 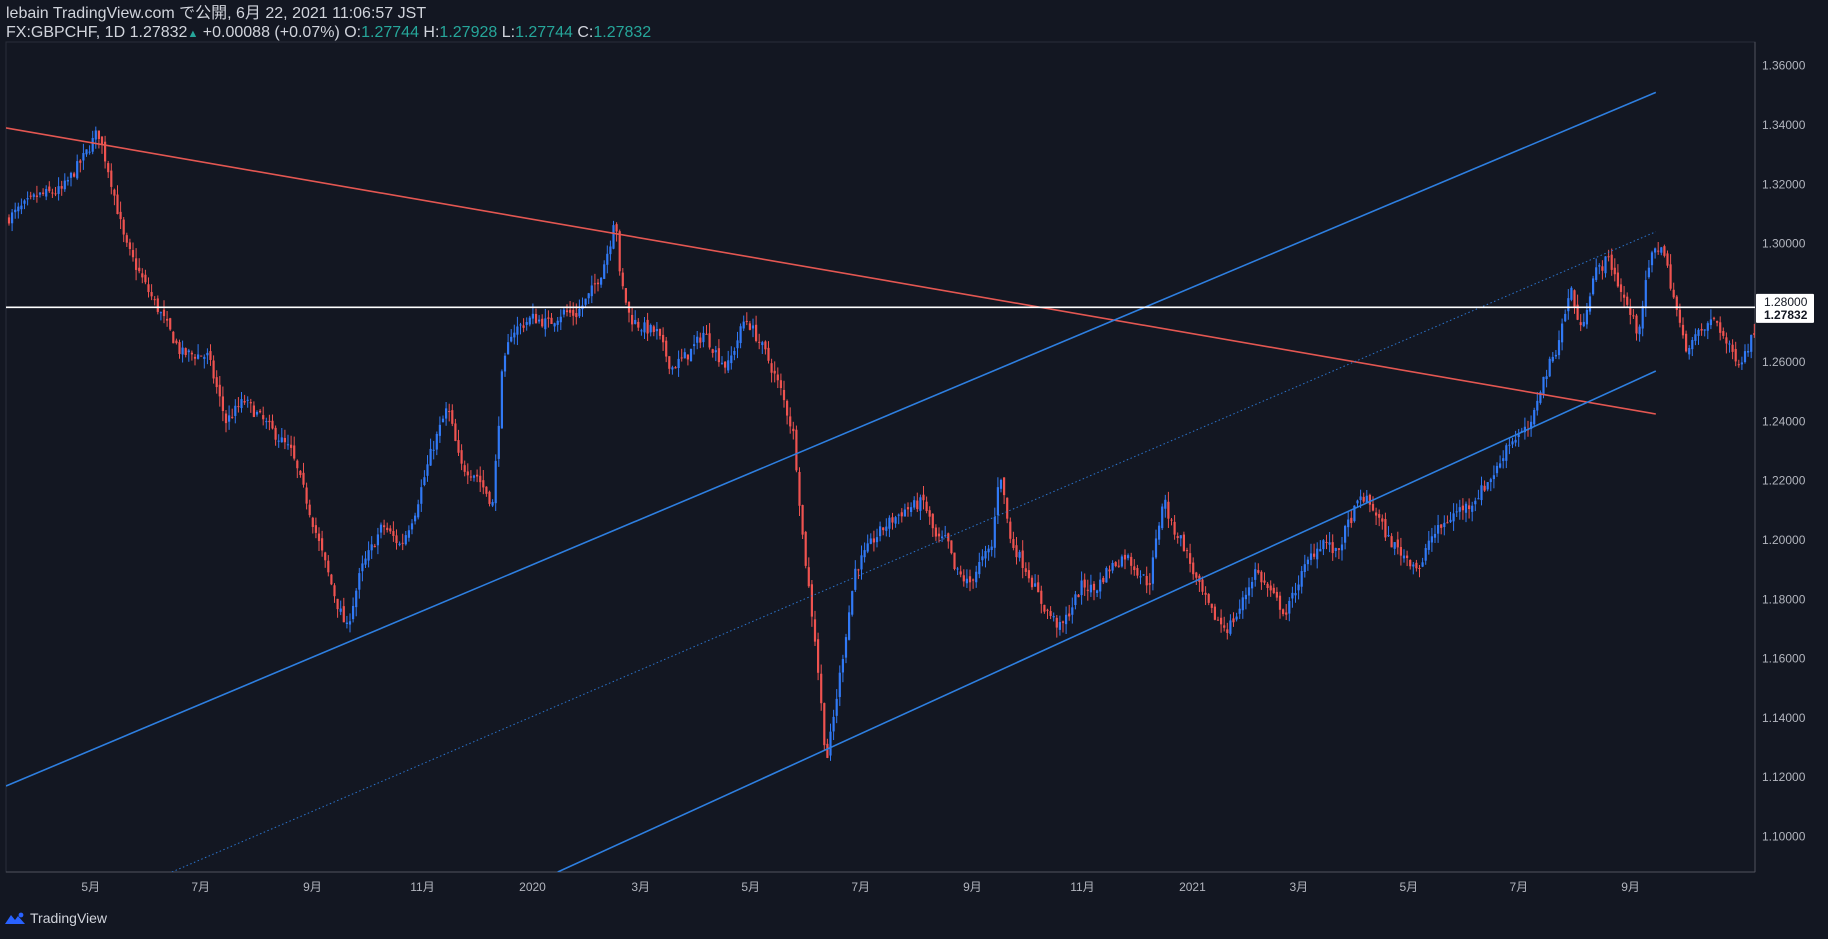 What do you see at coordinates (66, 32) in the screenshot?
I see `symbol-label: FX:GBPCHF, 1D` at bounding box center [66, 32].